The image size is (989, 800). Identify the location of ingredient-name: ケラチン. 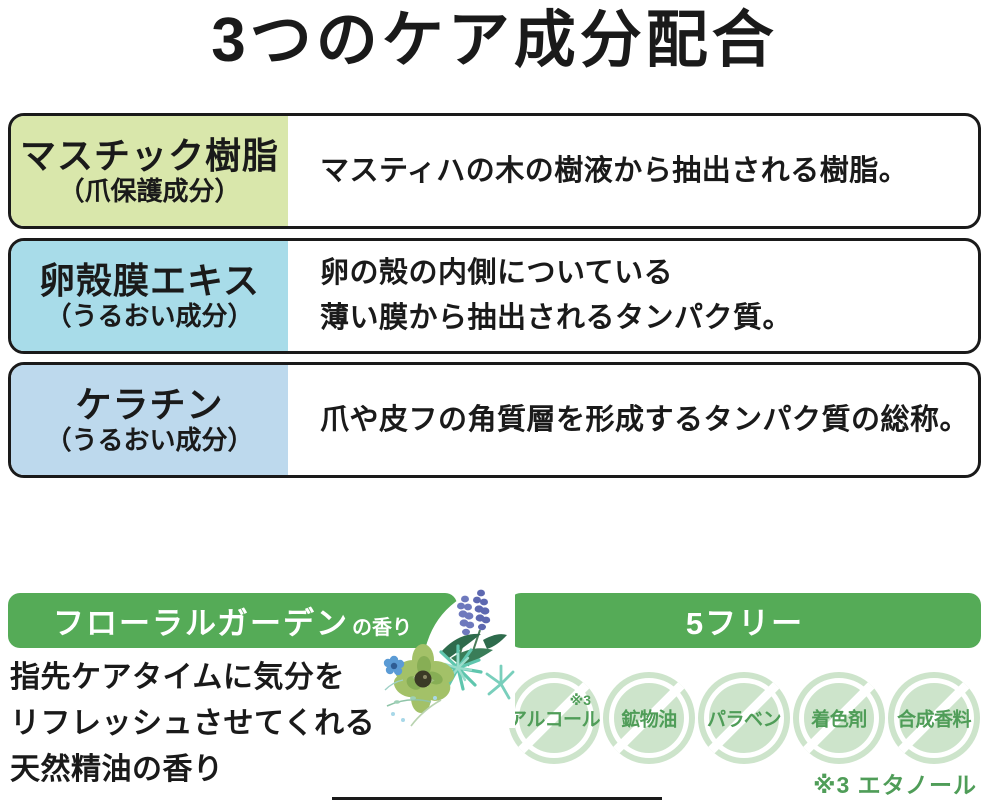
(149, 405).